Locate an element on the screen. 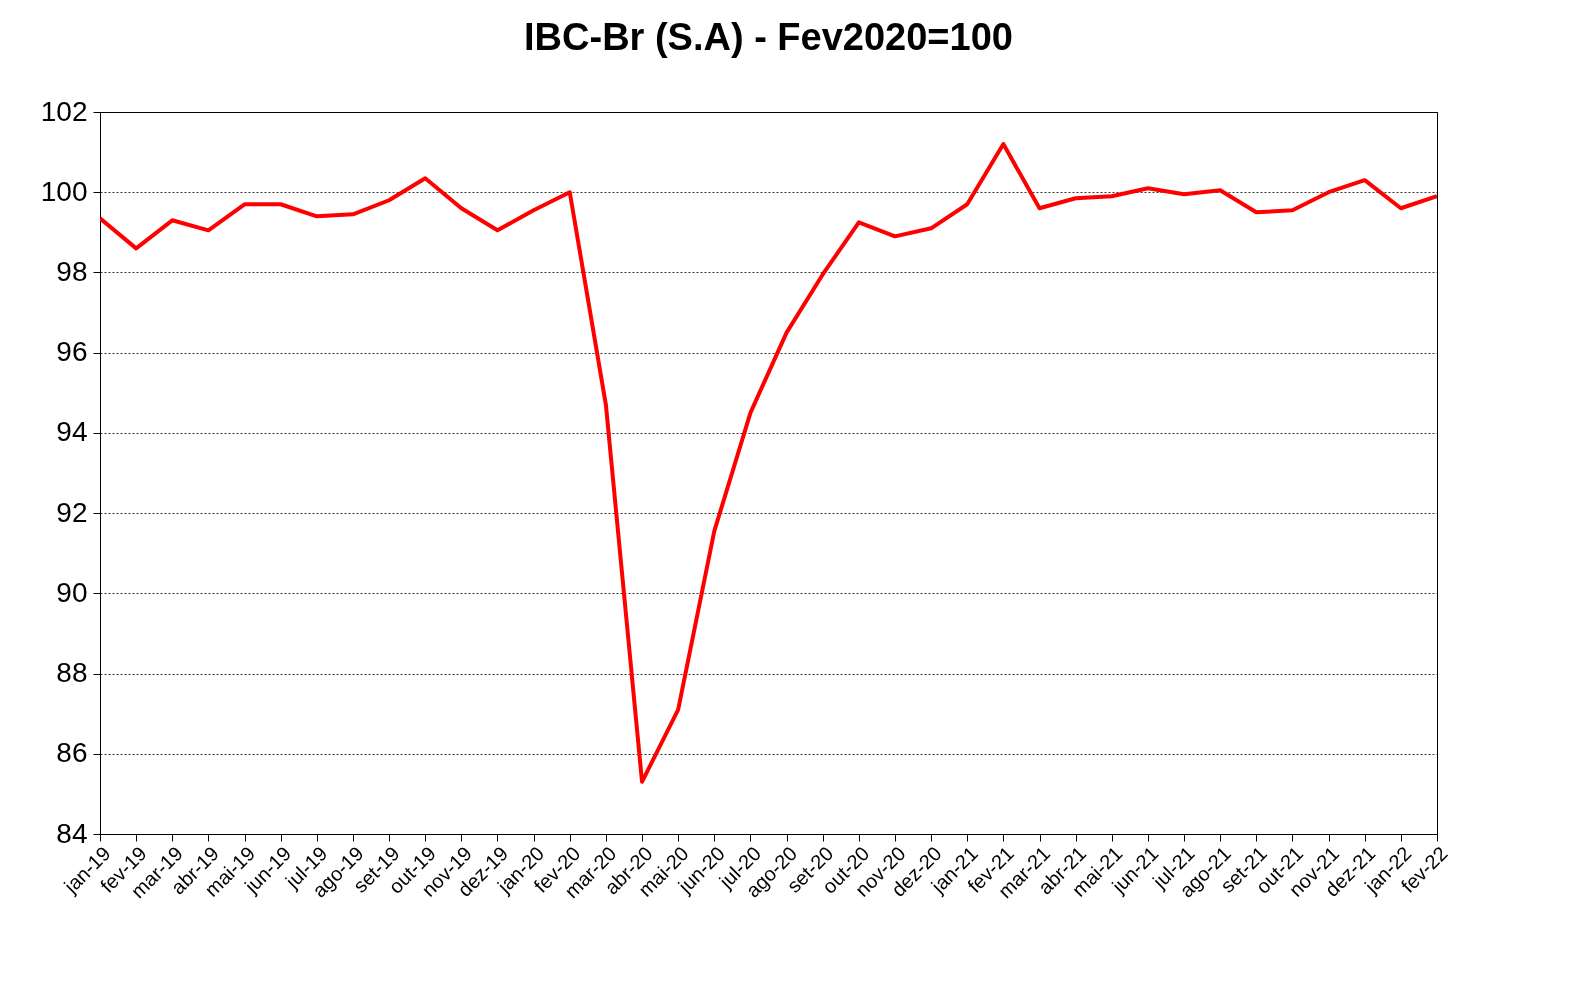 This screenshot has width=1583, height=988. y-tick-label: 102 is located at coordinates (64, 111).